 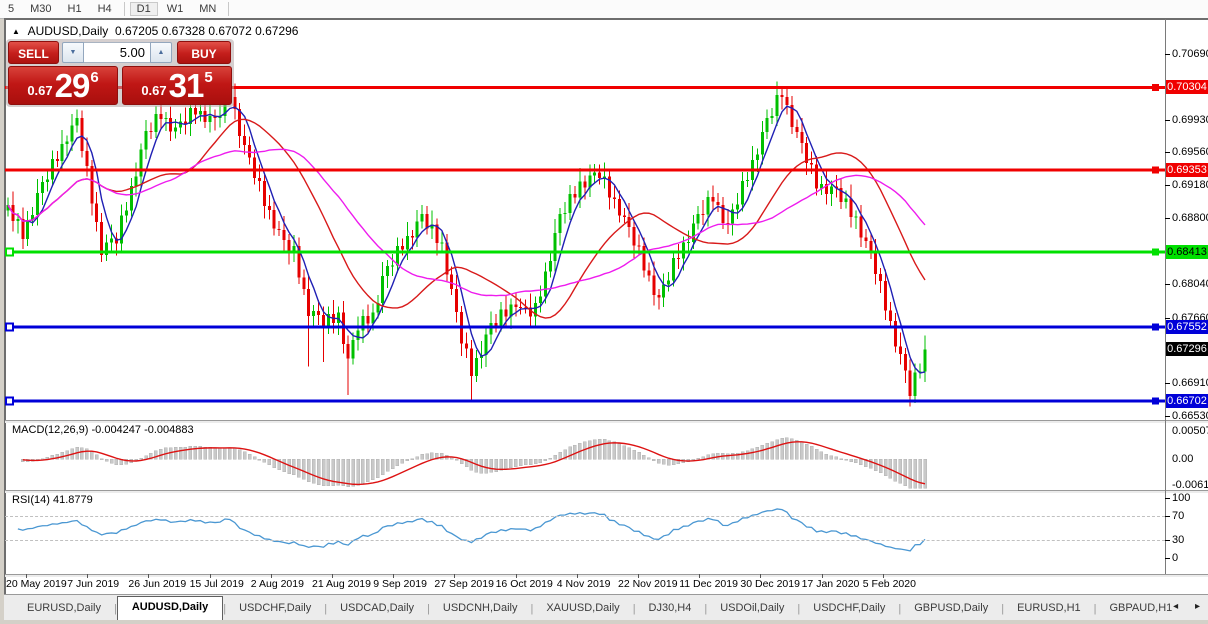 What do you see at coordinates (1197, 606) in the screenshot?
I see `tab-scroll-right-icon: ▸` at bounding box center [1197, 606].